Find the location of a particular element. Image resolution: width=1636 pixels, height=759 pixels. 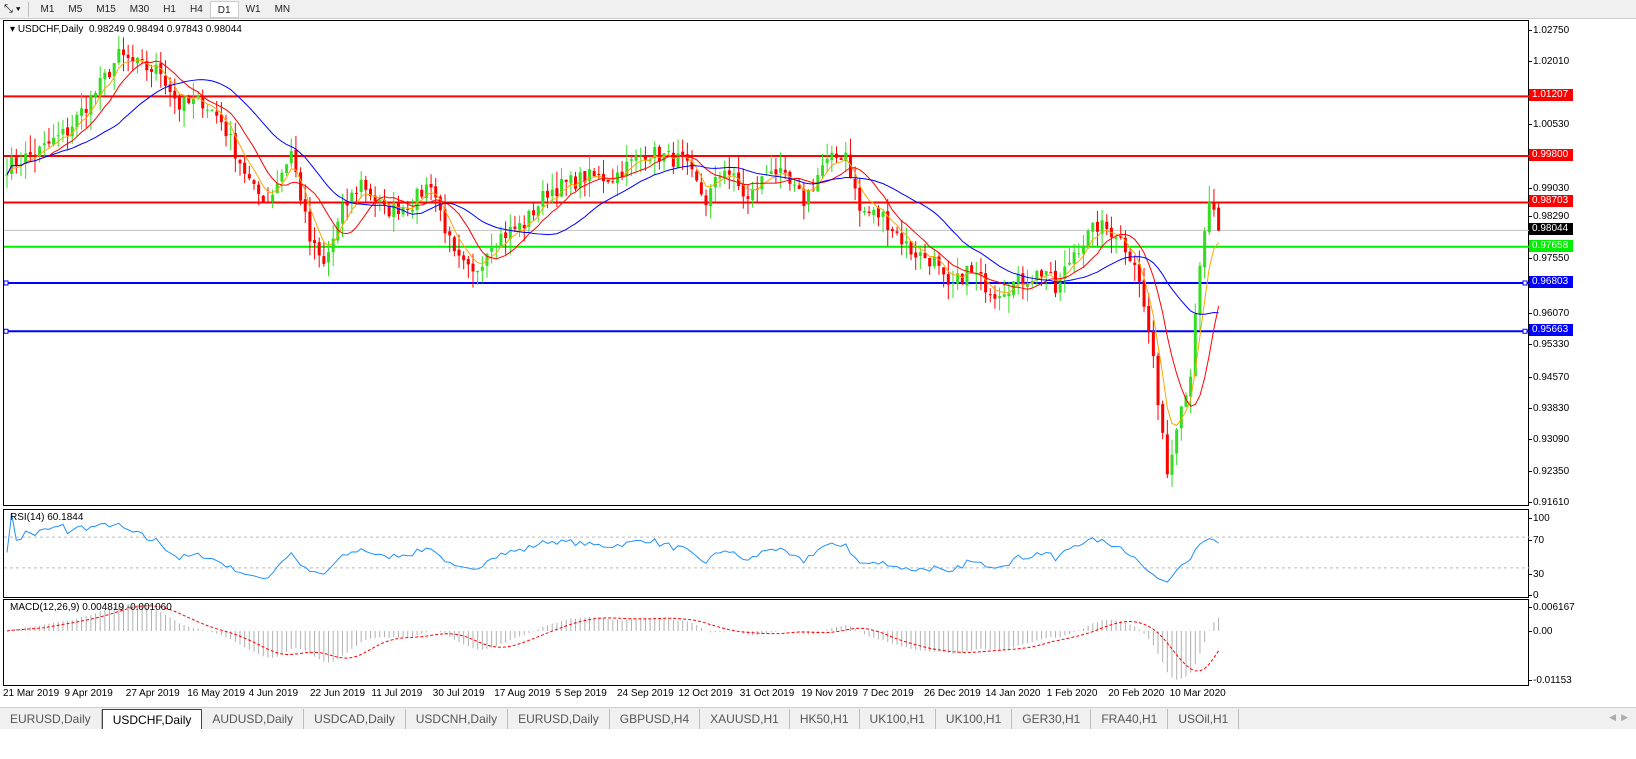

rsi-tick-label: 100 is located at coordinates (1539, 518).